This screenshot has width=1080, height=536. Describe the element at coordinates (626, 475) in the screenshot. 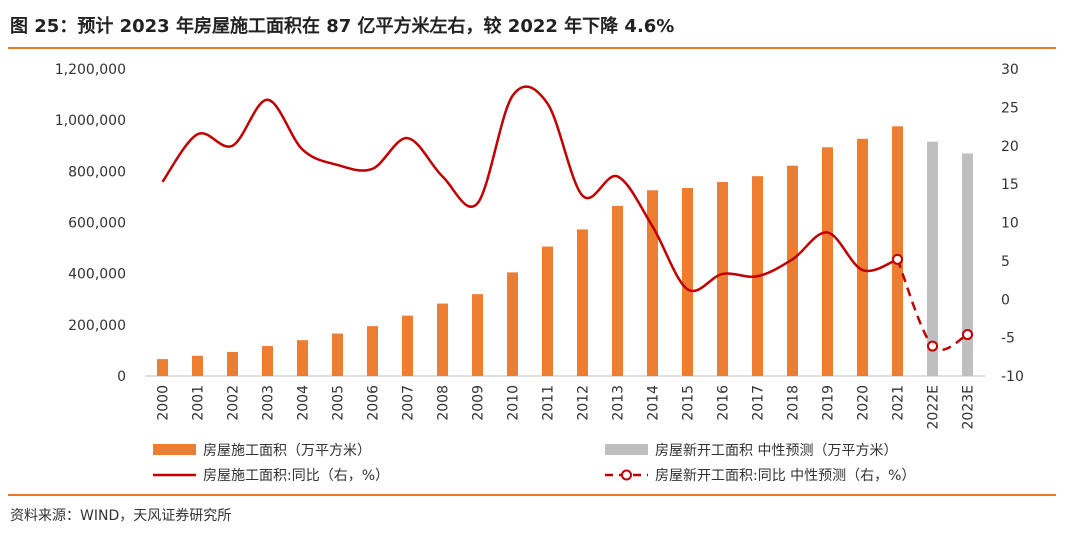

I see `legend-marker` at that location.